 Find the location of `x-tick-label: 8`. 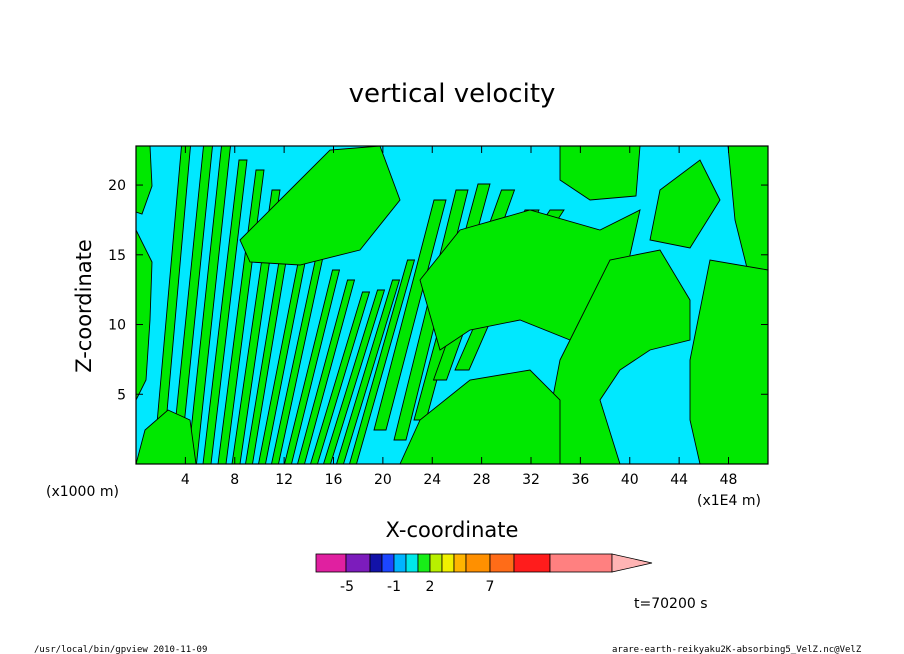

x-tick-label: 8 is located at coordinates (234, 480).